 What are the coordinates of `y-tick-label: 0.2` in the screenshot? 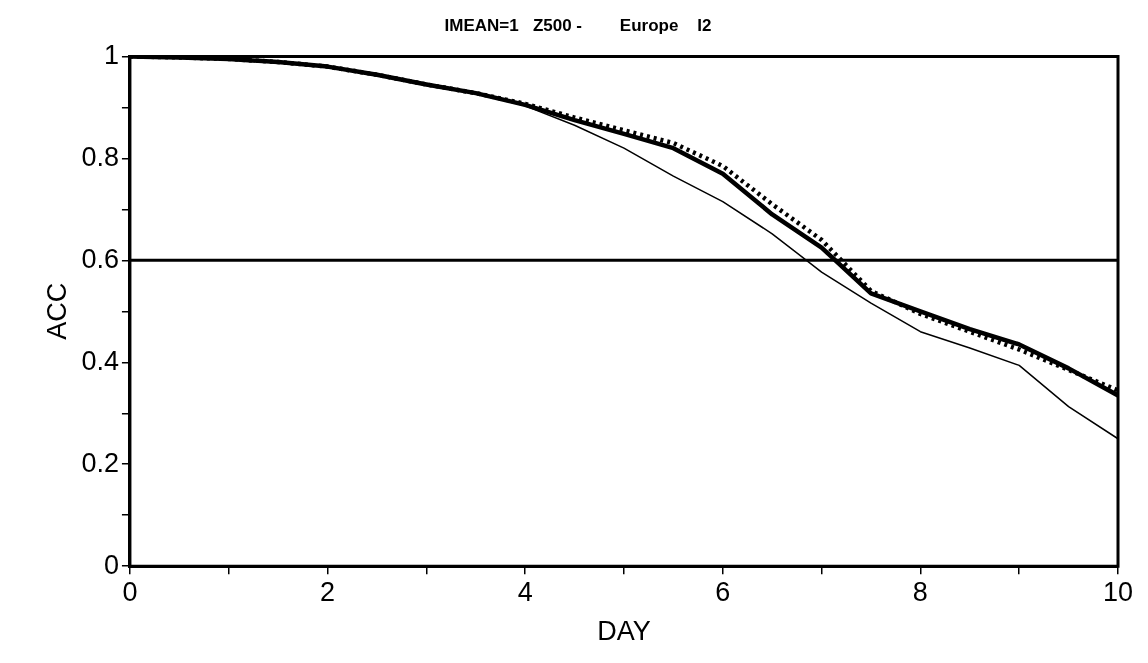 It's located at (100, 462).